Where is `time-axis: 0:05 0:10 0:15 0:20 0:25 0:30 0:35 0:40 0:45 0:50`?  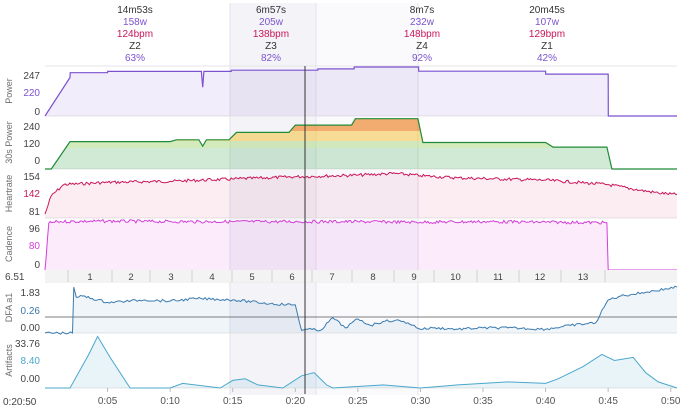
time-axis: 0:05 0:10 0:15 0:20 0:25 0:30 0:35 0:40 0:45 0:50 is located at coordinates (389, 397).